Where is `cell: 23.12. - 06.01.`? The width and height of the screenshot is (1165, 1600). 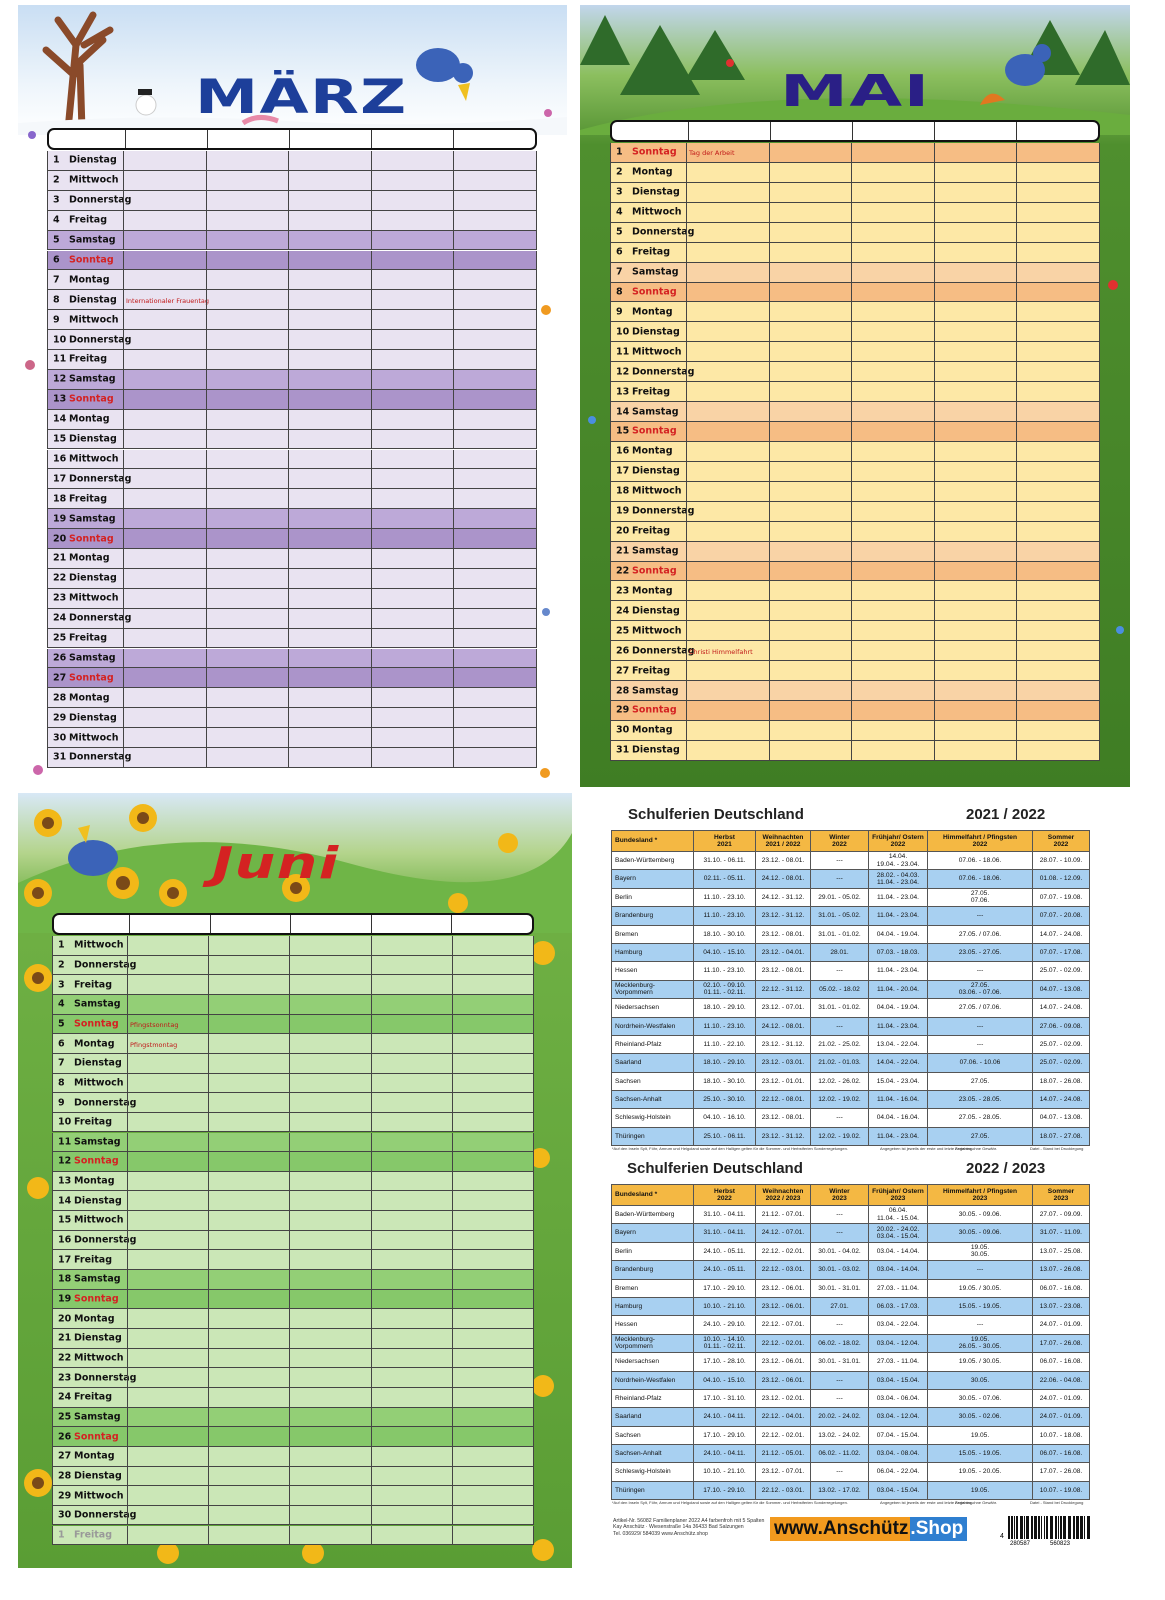 cell: 23.12. - 06.01. is located at coordinates (783, 1288).